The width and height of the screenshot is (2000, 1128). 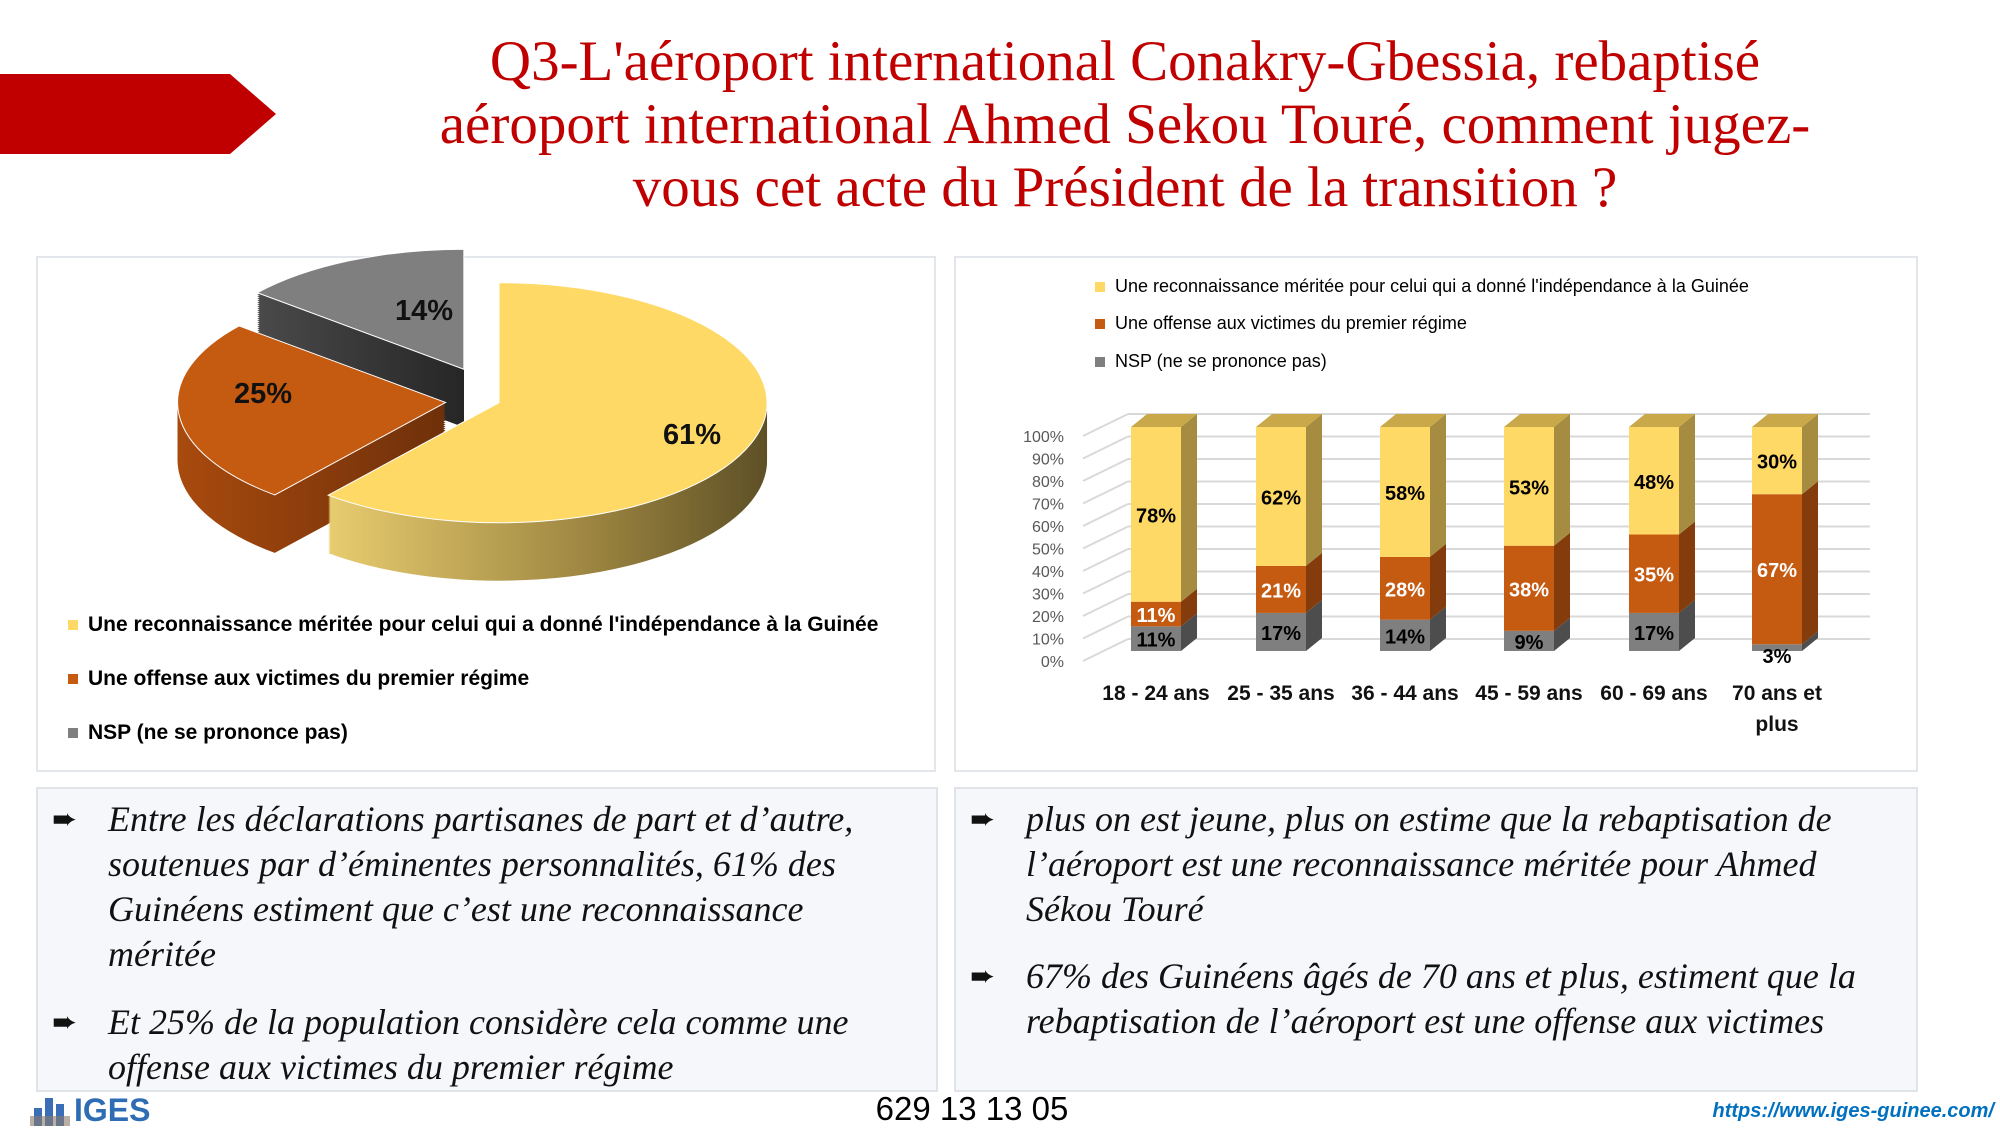 I want to click on x-category-label: 18 - 24 ans, so click(x=1155, y=693).